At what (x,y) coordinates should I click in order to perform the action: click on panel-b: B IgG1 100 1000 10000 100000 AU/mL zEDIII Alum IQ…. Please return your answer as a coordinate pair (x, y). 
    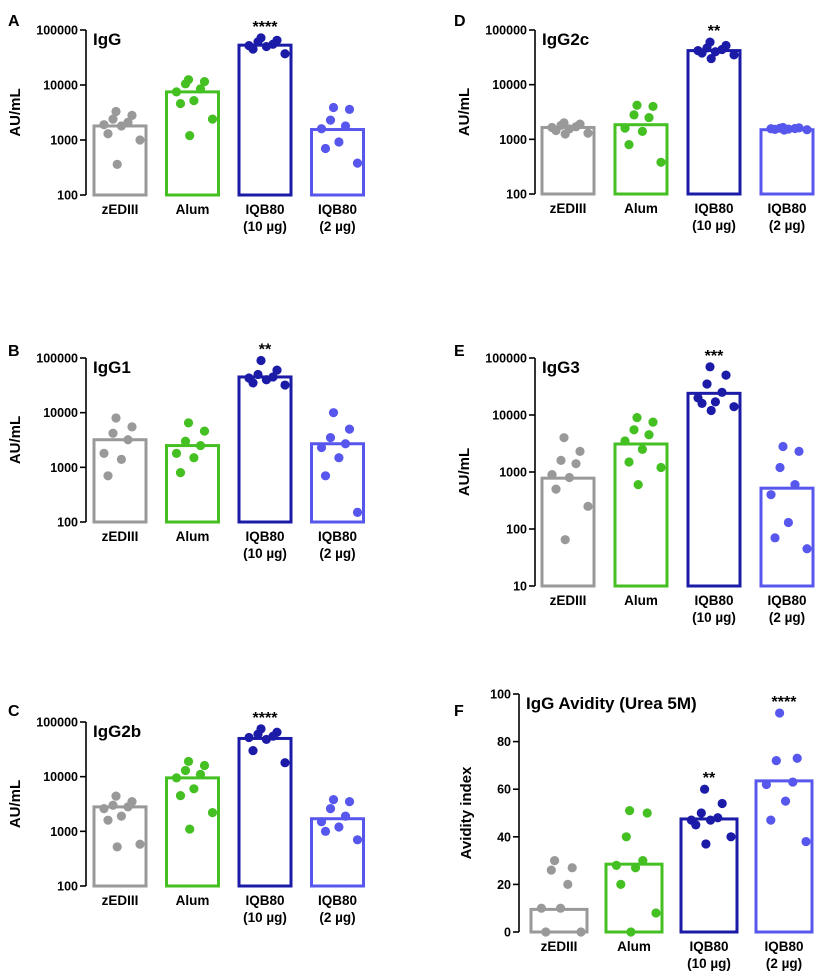
    Looking at the image, I should click on (186, 451).